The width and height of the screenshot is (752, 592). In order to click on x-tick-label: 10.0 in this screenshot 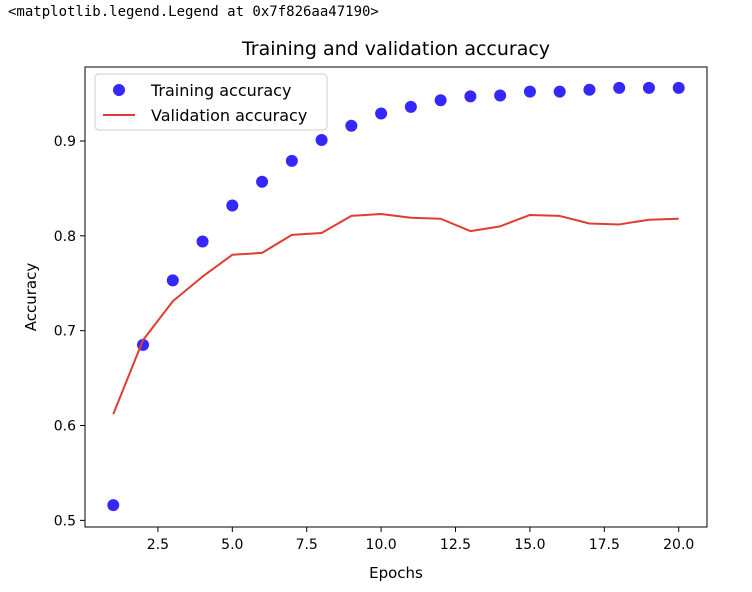, I will do `click(381, 545)`.